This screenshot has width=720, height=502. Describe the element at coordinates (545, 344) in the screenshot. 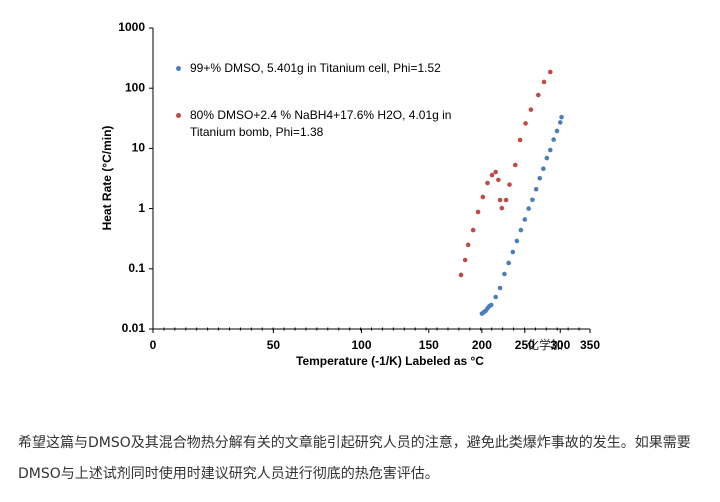

I see `watermark: 化学加` at that location.